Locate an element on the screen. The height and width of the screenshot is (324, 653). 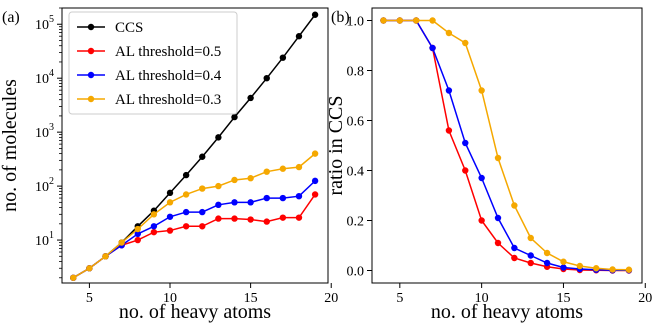
legend-label: AL threshold=0.3 is located at coordinates (168, 100).